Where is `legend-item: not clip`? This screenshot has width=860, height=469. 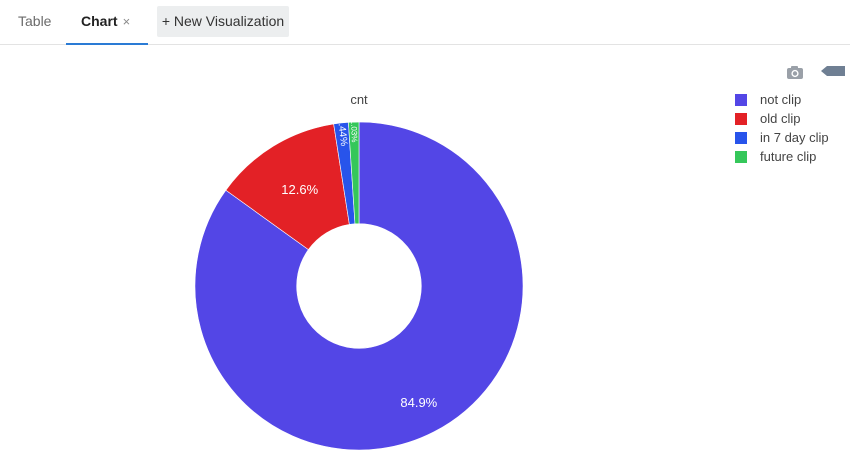
legend-item: not clip is located at coordinates (768, 99).